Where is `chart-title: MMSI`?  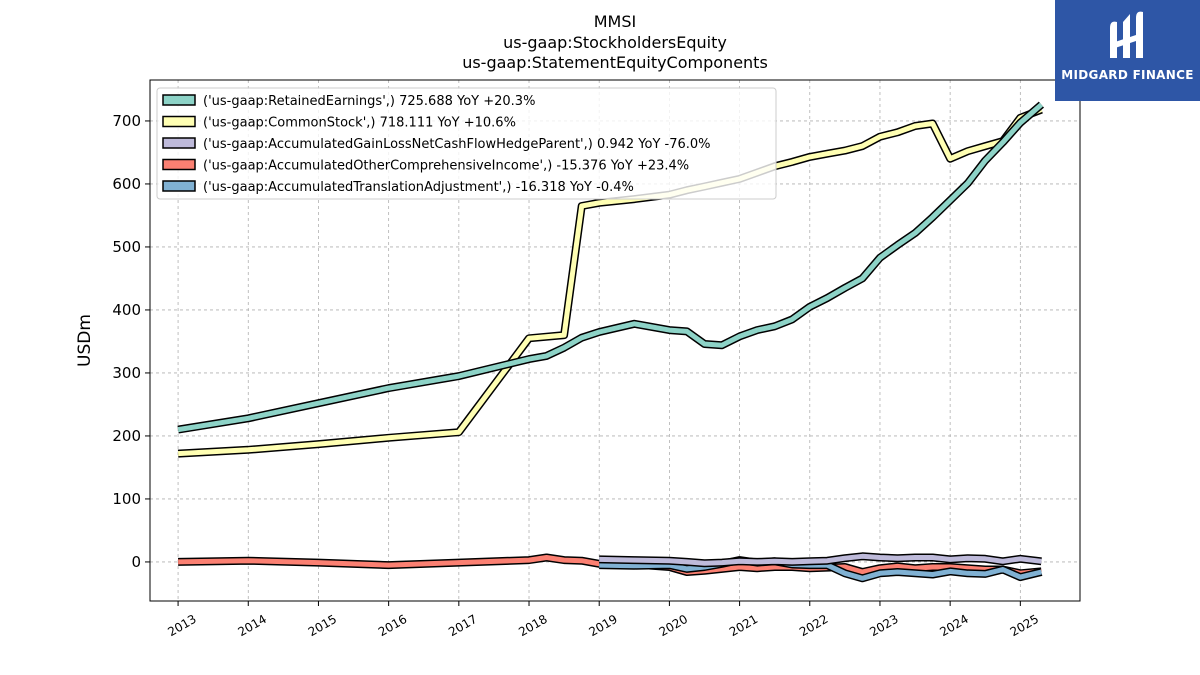
chart-title: MMSI is located at coordinates (615, 21).